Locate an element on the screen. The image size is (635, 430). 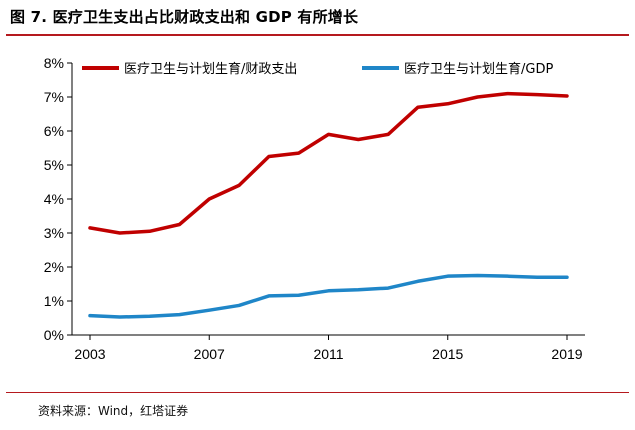
y-tick-label: 7% is located at coordinates (54, 97).